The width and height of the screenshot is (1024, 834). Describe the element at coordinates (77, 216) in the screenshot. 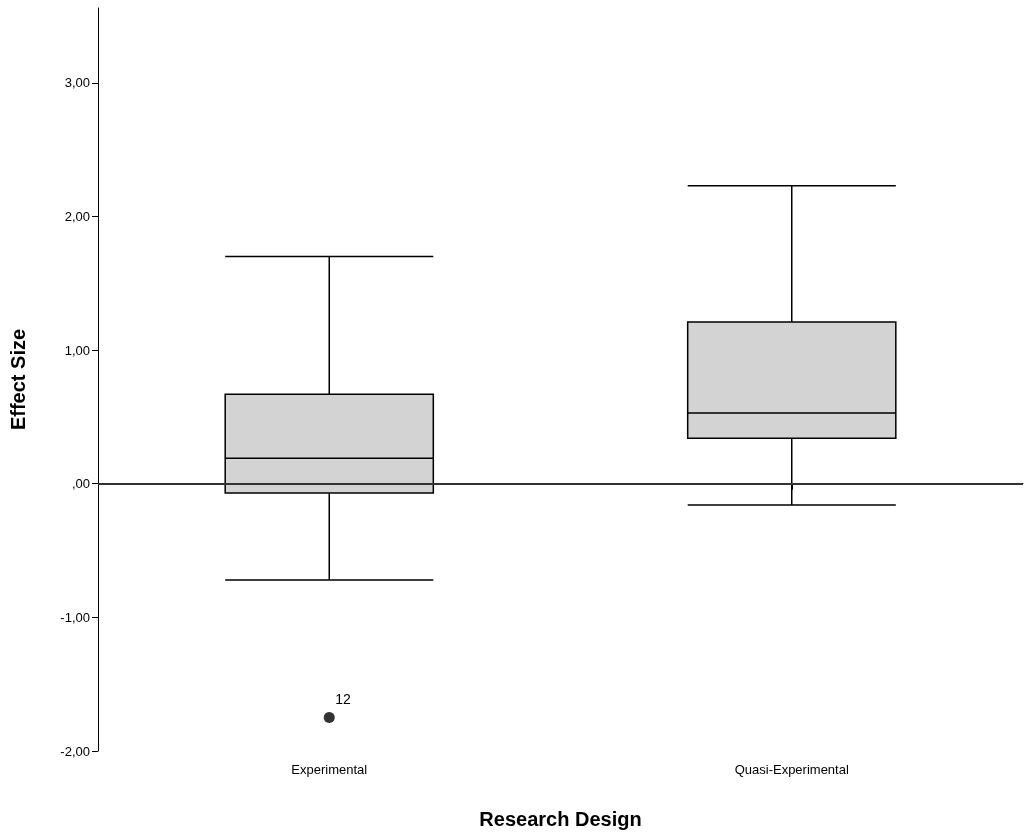

I see `y-tick-label: 2,00` at that location.